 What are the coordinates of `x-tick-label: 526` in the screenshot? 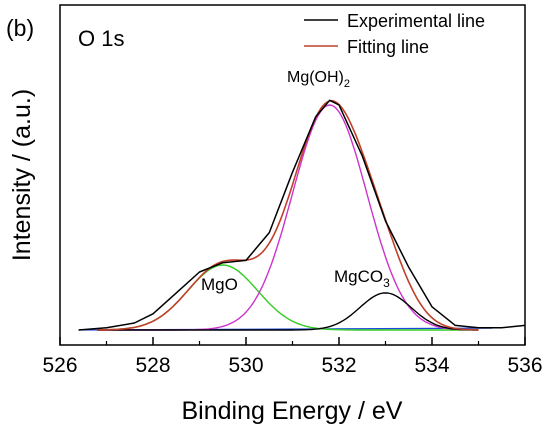 It's located at (59, 365).